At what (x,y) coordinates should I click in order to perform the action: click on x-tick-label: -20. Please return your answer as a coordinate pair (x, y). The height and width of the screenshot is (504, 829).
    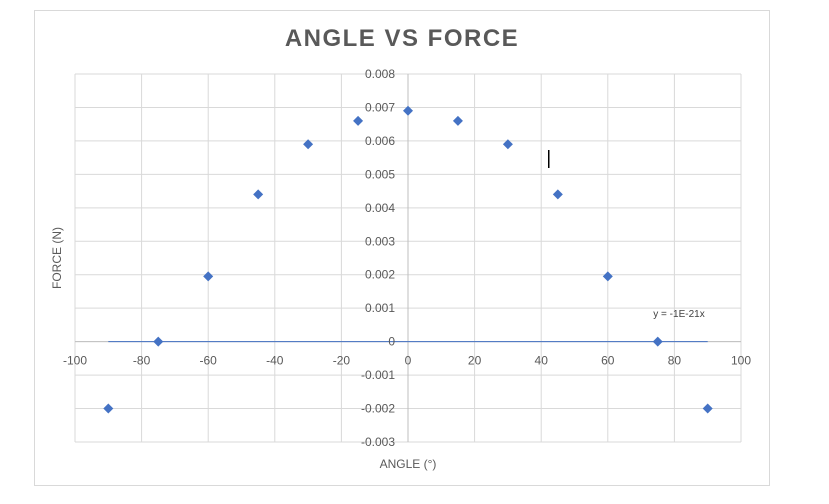
    Looking at the image, I should click on (342, 361).